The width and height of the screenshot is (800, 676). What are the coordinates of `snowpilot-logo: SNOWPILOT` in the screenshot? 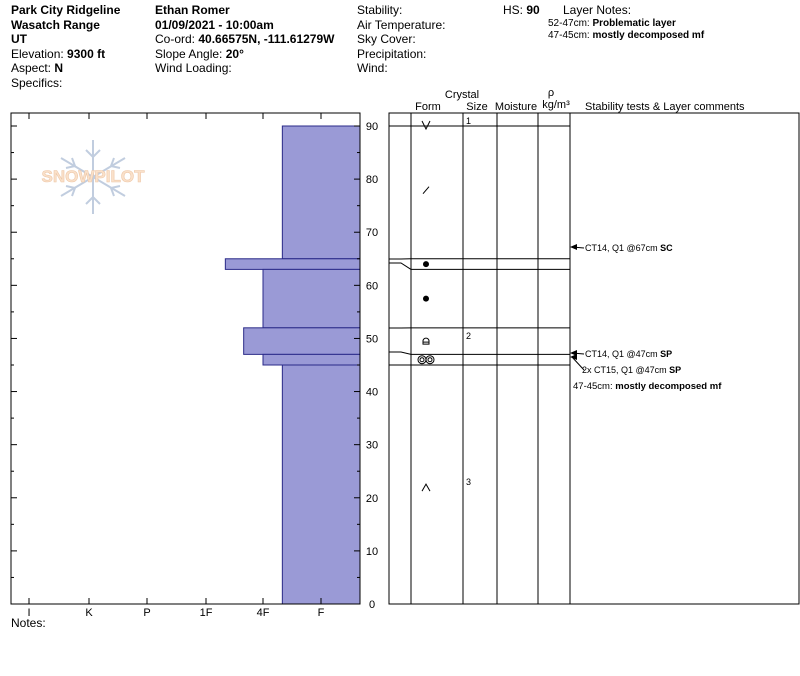 It's located at (93, 177).